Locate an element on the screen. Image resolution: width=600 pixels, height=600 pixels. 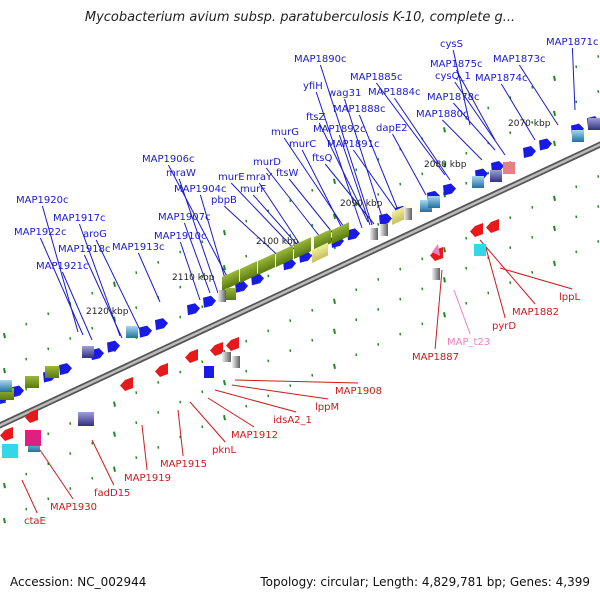
gene-label: dapE2 is located at coordinates (392, 128).